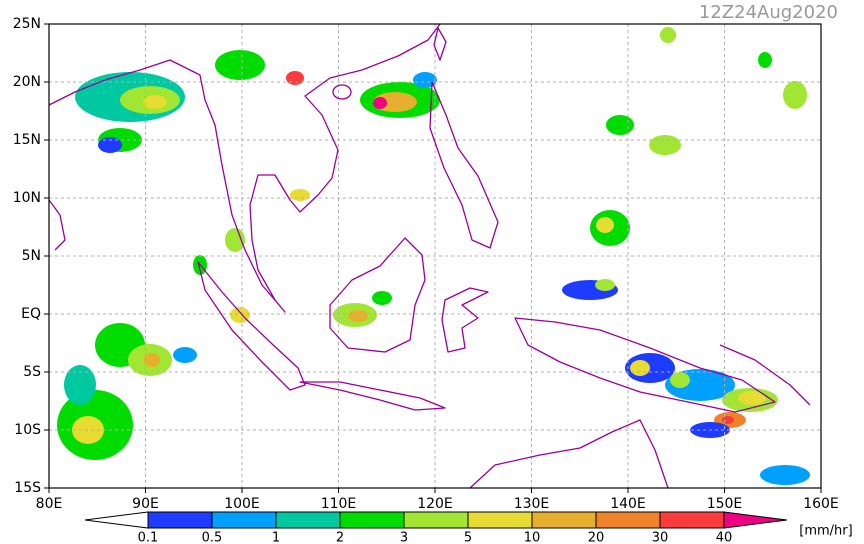 This screenshot has height=544, width=864. What do you see at coordinates (148, 537) in the screenshot?
I see `colorbar-label: 0.1` at bounding box center [148, 537].